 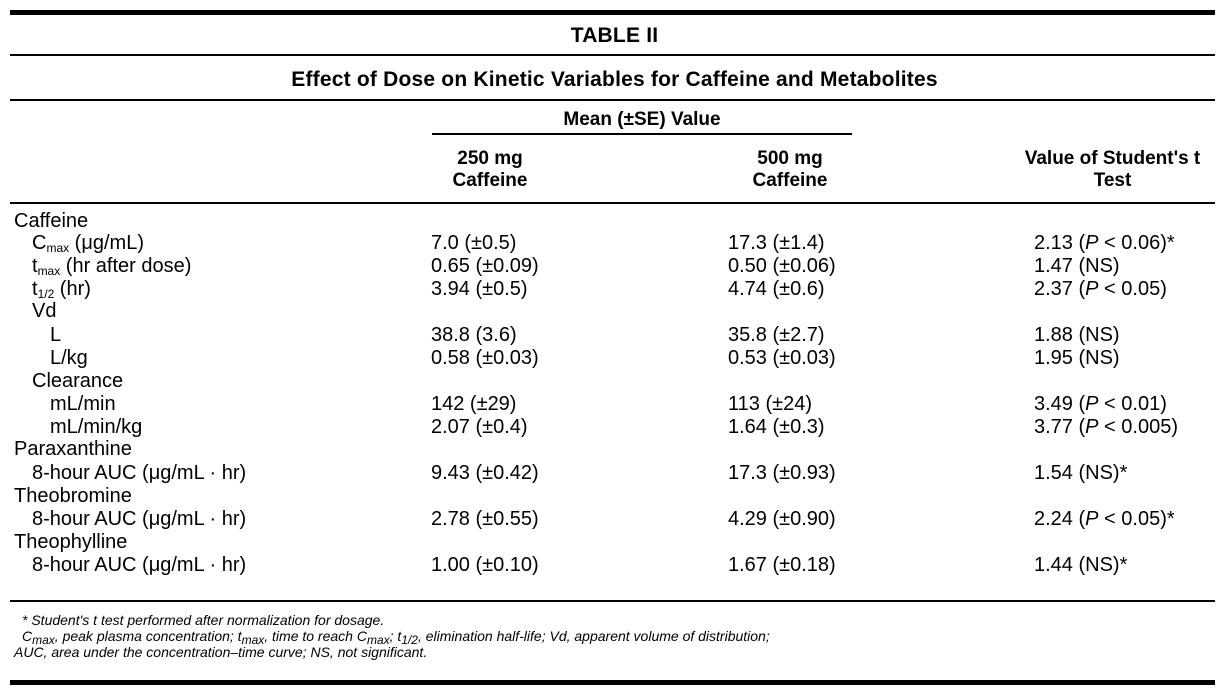 I want to click on cell-test-vd-l: 1.88 (NS), so click(x=1077, y=335).